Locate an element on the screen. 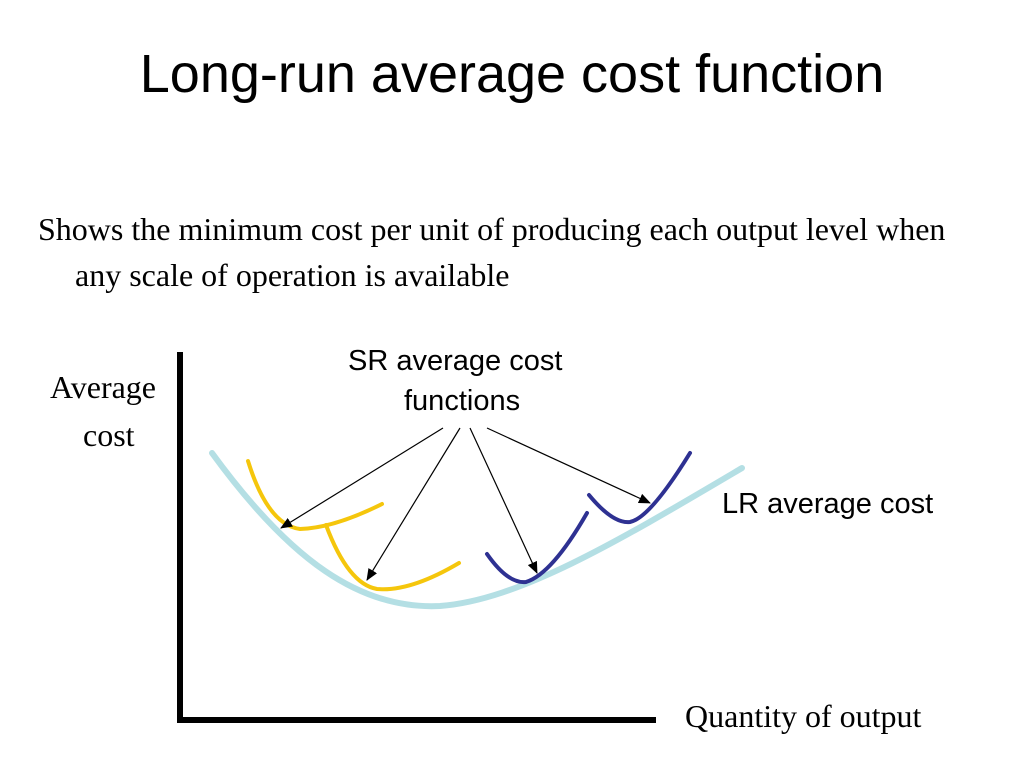  y-axis-label-line1: Average is located at coordinates (103, 387).